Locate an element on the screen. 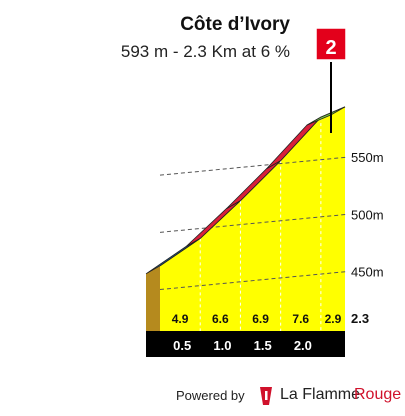 The image size is (405, 416). distance-tick-label: 2.0 is located at coordinates (303, 345).